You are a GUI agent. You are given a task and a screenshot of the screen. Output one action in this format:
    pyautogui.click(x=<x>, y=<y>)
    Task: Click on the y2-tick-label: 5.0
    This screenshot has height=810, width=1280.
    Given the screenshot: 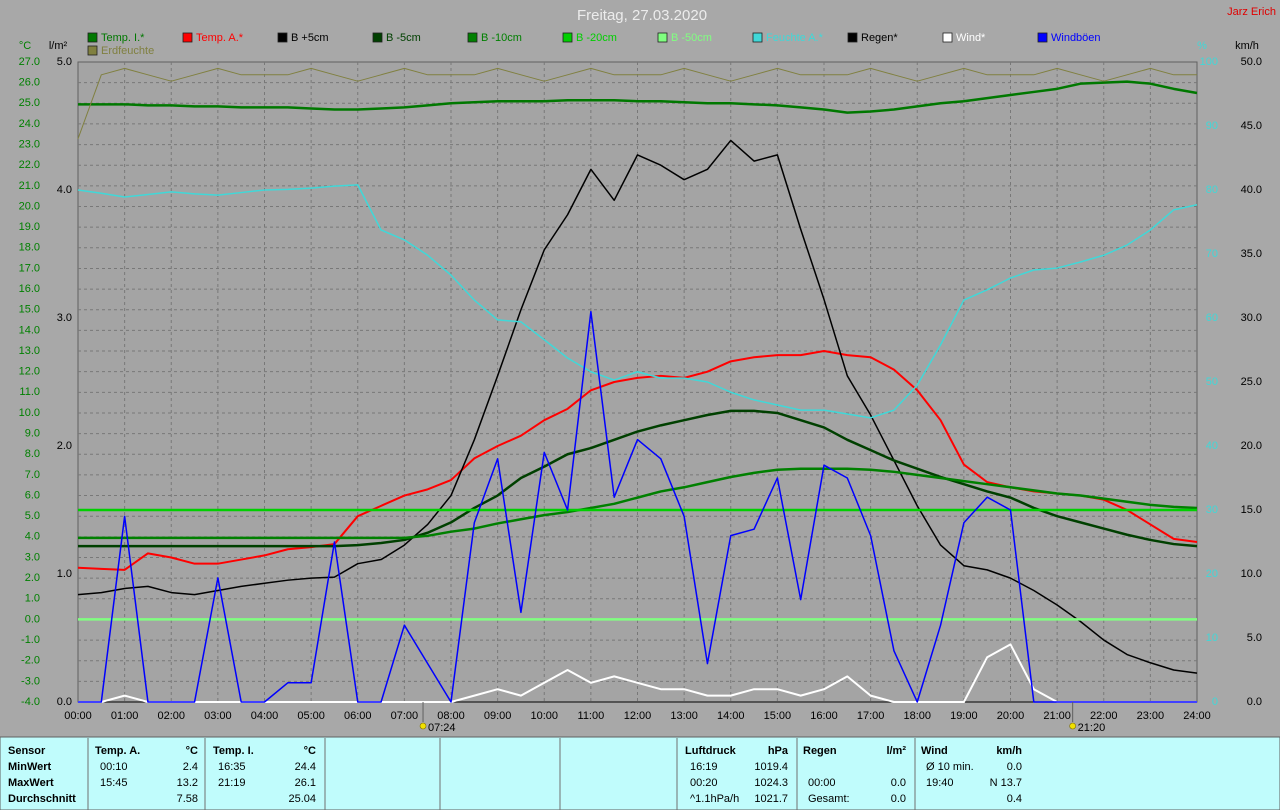 What is the action you would take?
    pyautogui.click(x=1254, y=638)
    